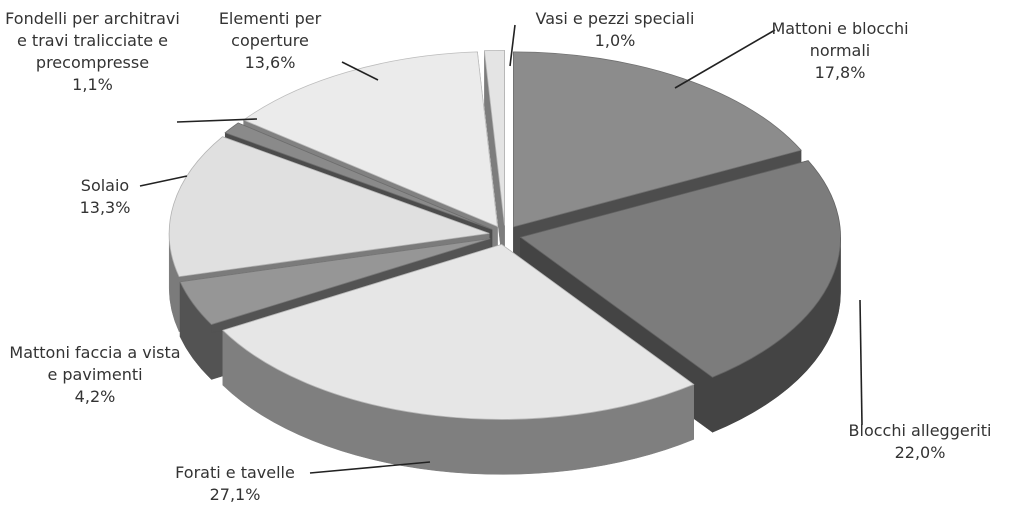 The width and height of the screenshot is (1012, 512). What do you see at coordinates (270, 29) in the screenshot?
I see `label-name: Elementi per coperture` at bounding box center [270, 29].